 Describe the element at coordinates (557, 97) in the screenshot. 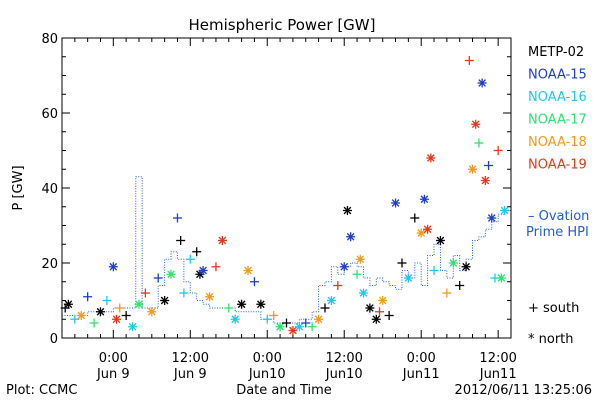

I see `legend-item-noaa-16: NOAA-16` at that location.